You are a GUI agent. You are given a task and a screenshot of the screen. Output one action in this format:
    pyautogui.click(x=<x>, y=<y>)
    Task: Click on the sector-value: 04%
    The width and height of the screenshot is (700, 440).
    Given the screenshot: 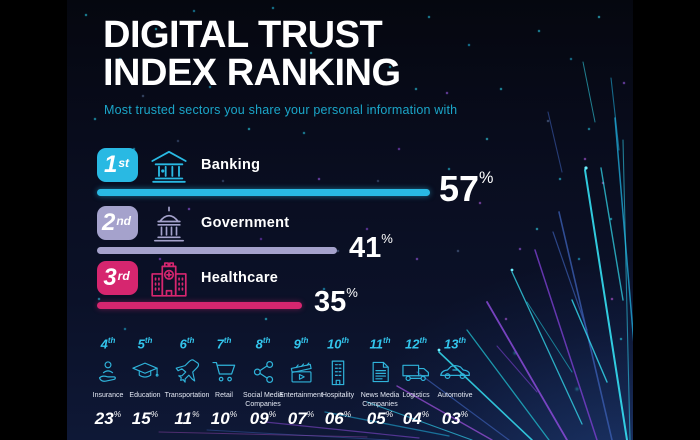 What is the action you would take?
    pyautogui.click(x=416, y=418)
    